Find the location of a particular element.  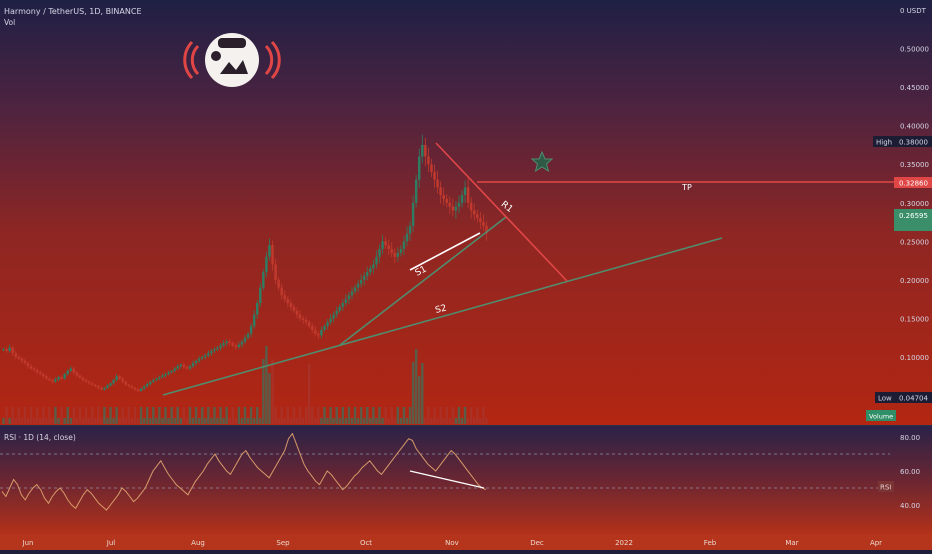

volume-indicator-label: Vol is located at coordinates (9, 22).